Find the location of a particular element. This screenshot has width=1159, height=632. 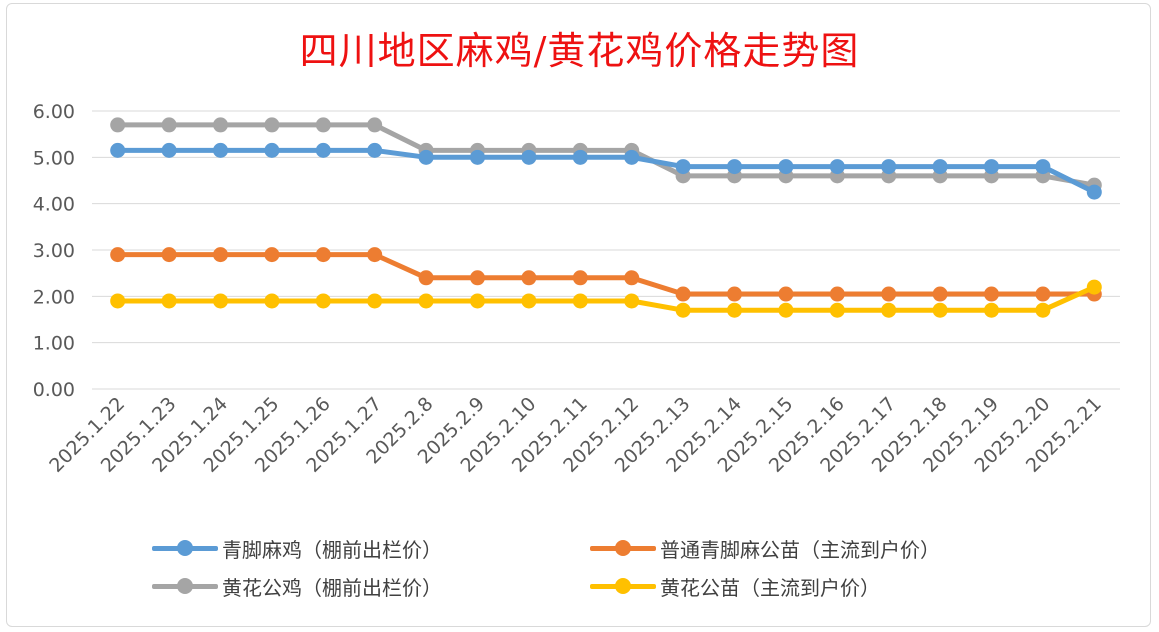

y-axis: 0.00 1.00 2.00 3.00 4.00 5.00 6.00 is located at coordinates (54, 251).